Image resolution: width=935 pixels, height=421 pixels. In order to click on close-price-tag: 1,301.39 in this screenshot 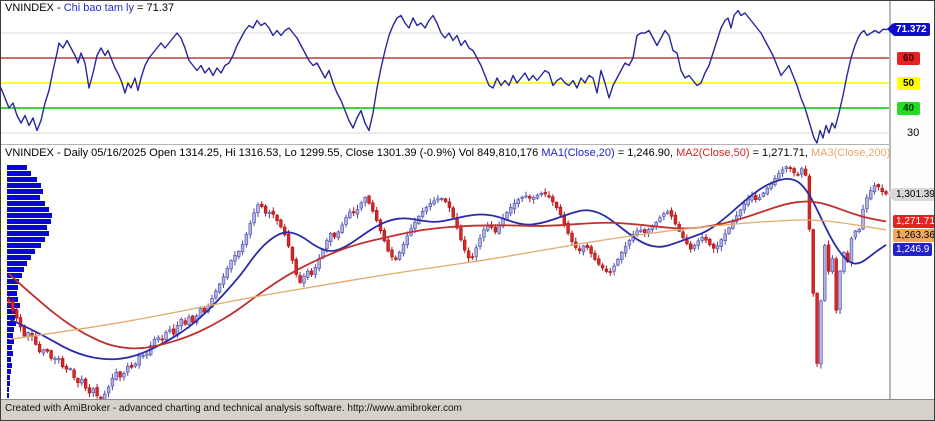, I will do `click(910, 194)`.